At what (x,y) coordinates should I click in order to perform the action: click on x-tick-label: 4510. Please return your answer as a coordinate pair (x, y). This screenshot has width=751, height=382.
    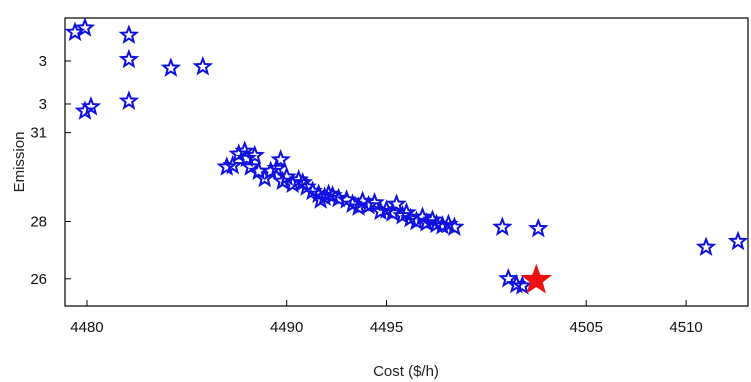
    Looking at the image, I should click on (685, 327).